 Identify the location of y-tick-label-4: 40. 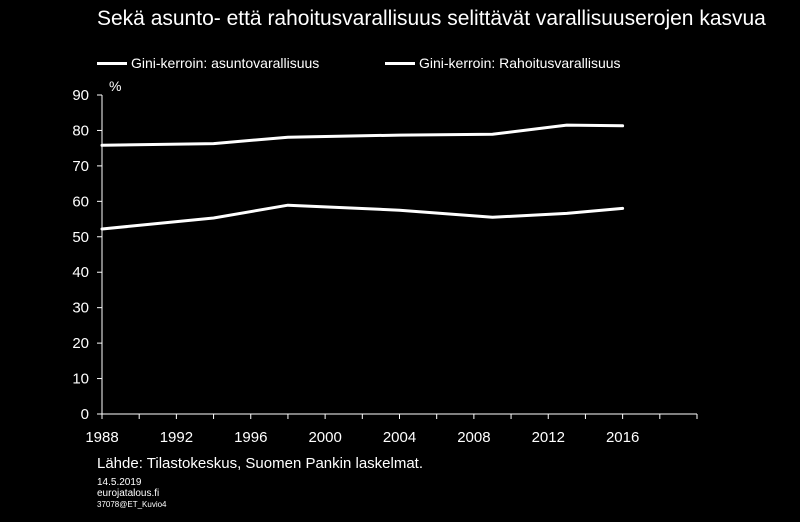
(80, 272).